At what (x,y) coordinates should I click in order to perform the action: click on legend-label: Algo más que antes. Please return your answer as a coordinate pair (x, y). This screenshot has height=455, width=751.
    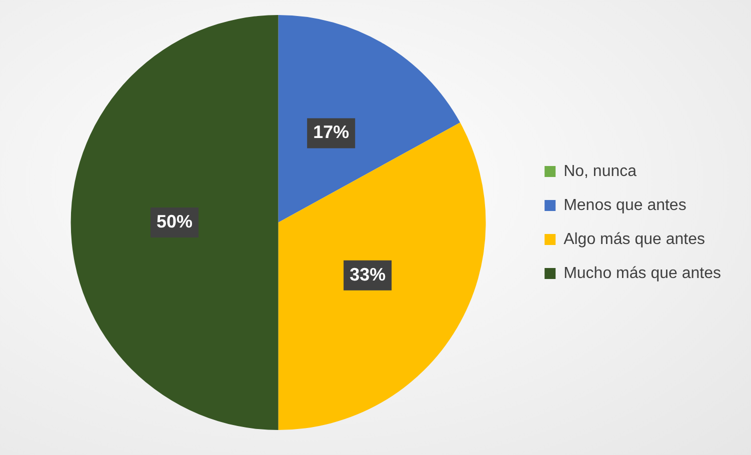
    Looking at the image, I should click on (634, 239).